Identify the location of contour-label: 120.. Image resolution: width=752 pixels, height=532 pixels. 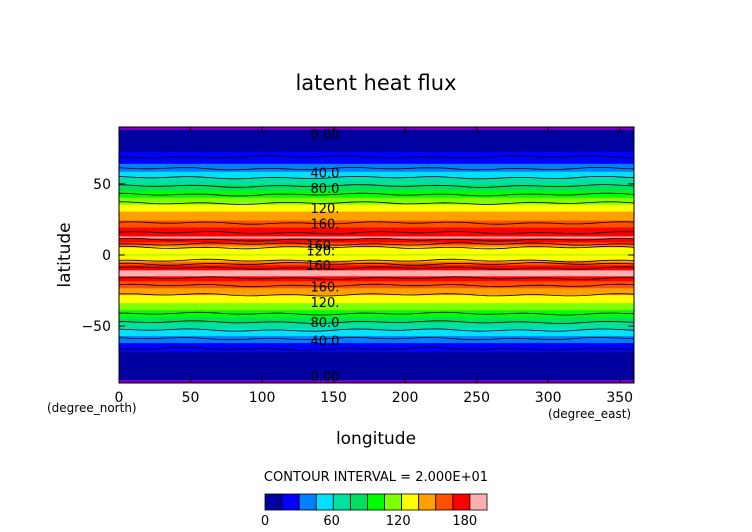
(324, 303).